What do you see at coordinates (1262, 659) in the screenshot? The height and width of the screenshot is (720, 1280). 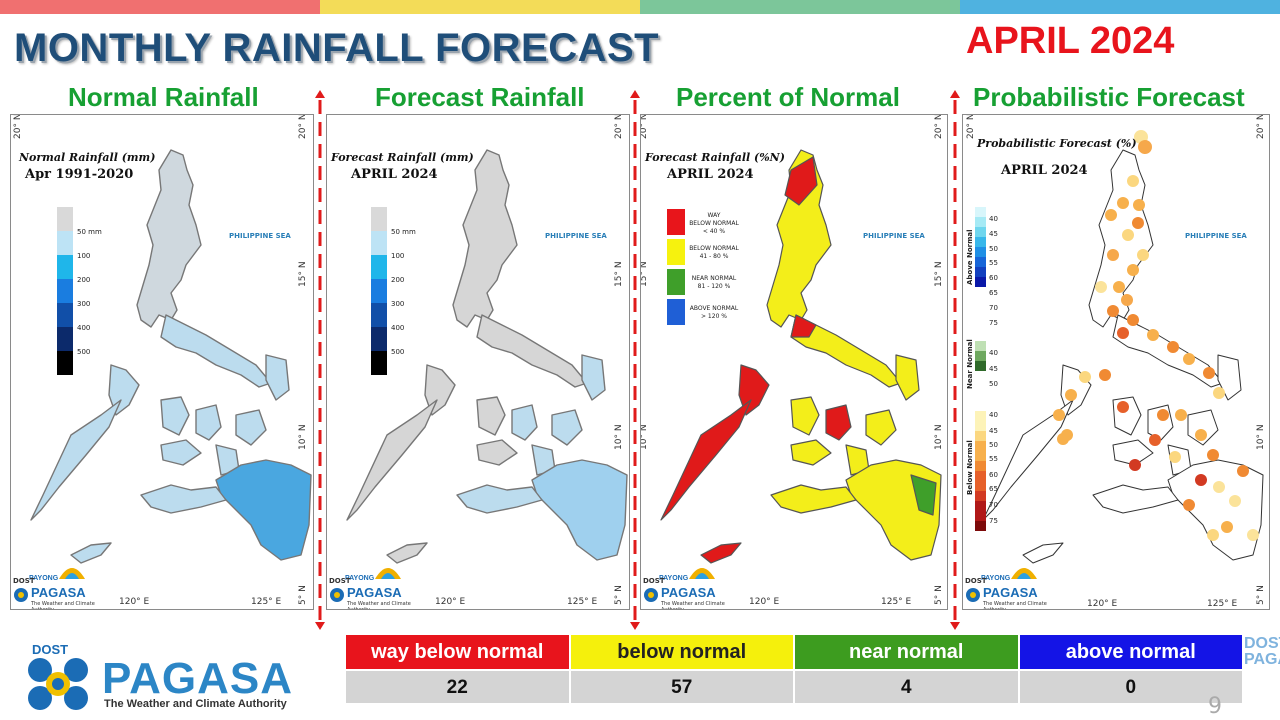 I see `ghost-logo-line: PAGASA` at bounding box center [1262, 659].